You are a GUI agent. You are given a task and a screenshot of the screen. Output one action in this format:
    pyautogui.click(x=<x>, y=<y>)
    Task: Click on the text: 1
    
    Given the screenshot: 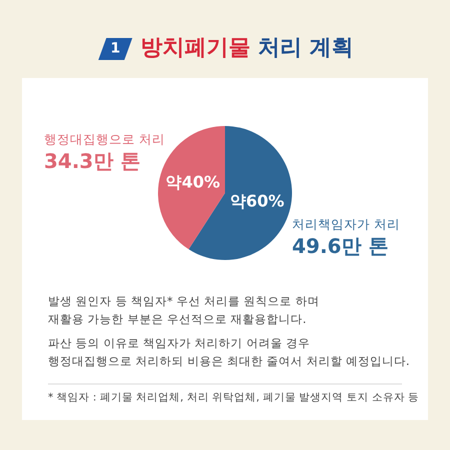 What is the action you would take?
    pyautogui.click(x=115, y=48)
    